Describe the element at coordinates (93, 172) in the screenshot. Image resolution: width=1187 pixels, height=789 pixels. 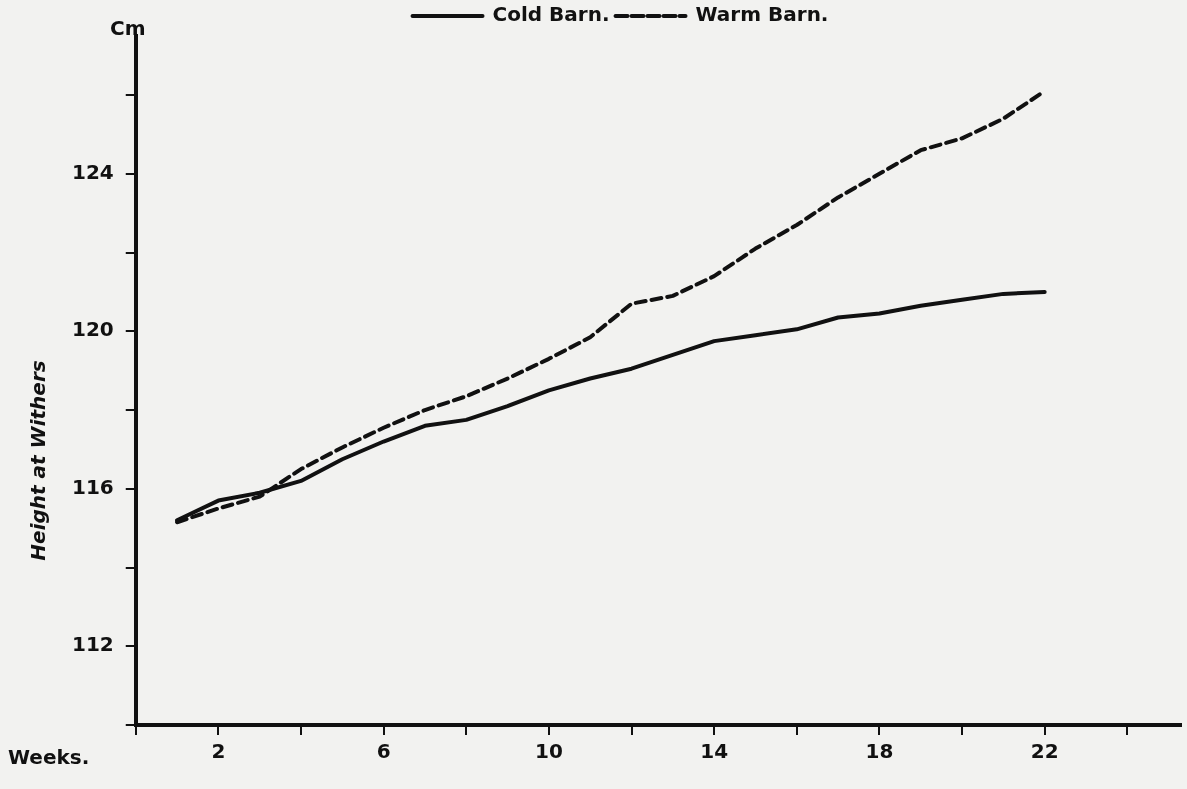
I see `y-tick-label: 124` at that location.